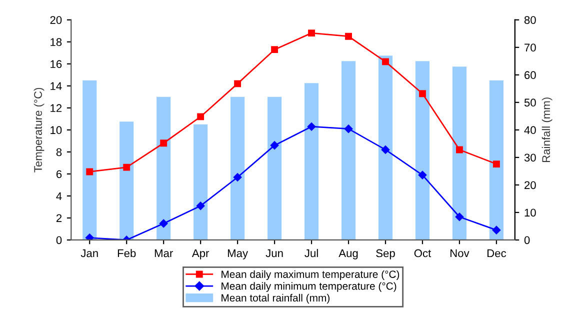 The image size is (569, 331). I want to click on y-tick-label: 4, so click(59, 196).